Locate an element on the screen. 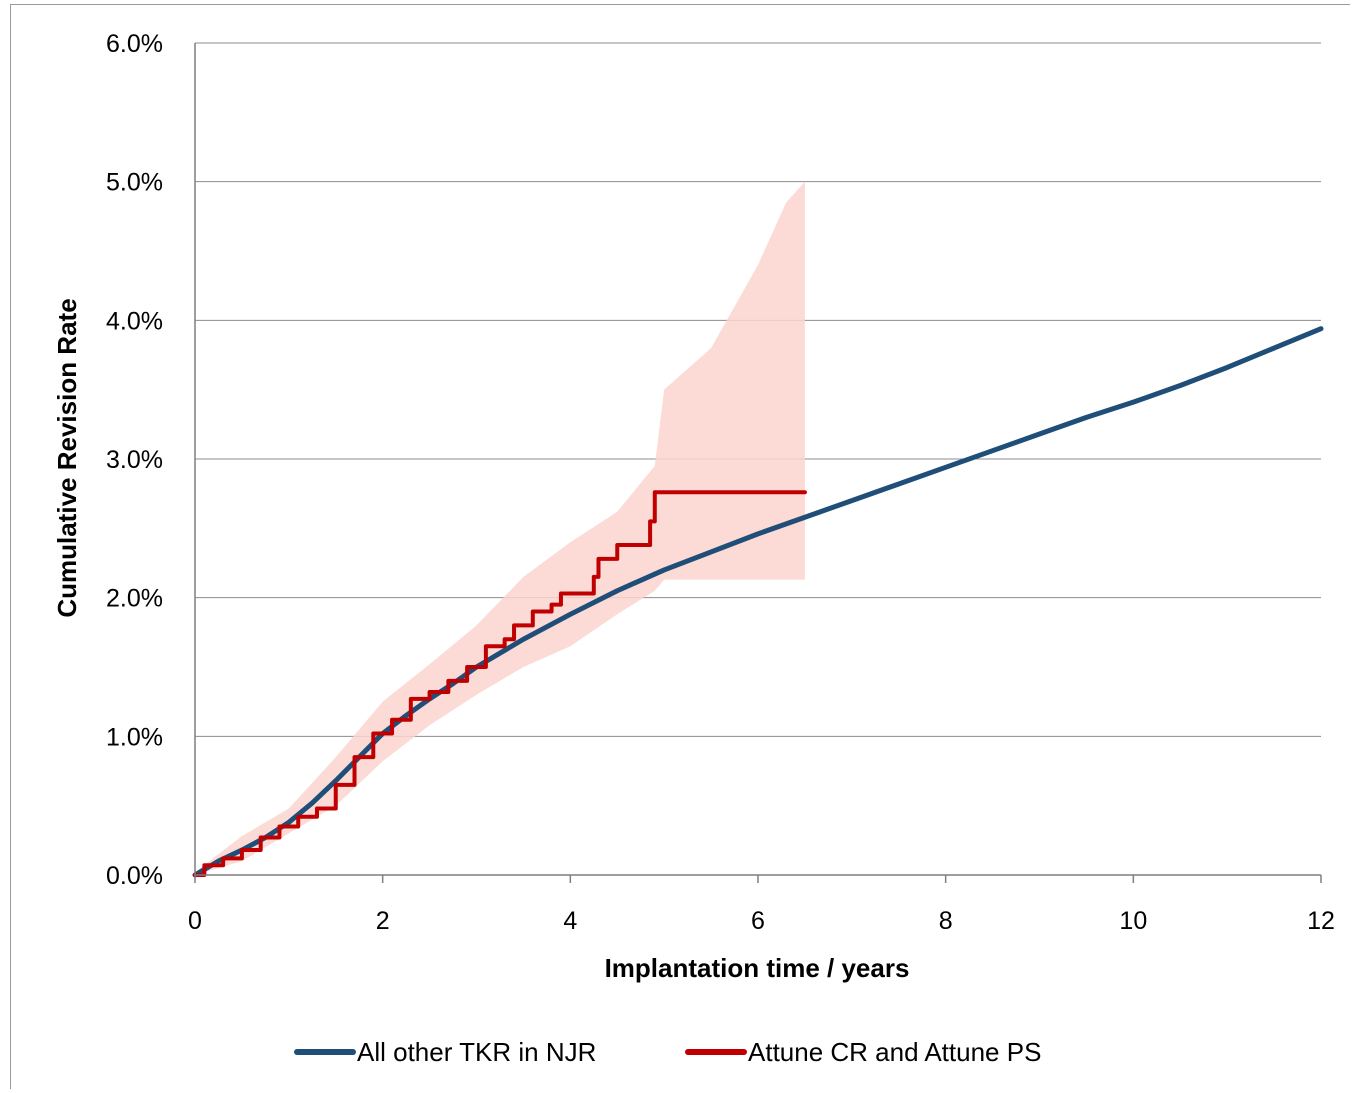 This screenshot has width=1357, height=1093. x-tick-label: 10 is located at coordinates (1133, 921).